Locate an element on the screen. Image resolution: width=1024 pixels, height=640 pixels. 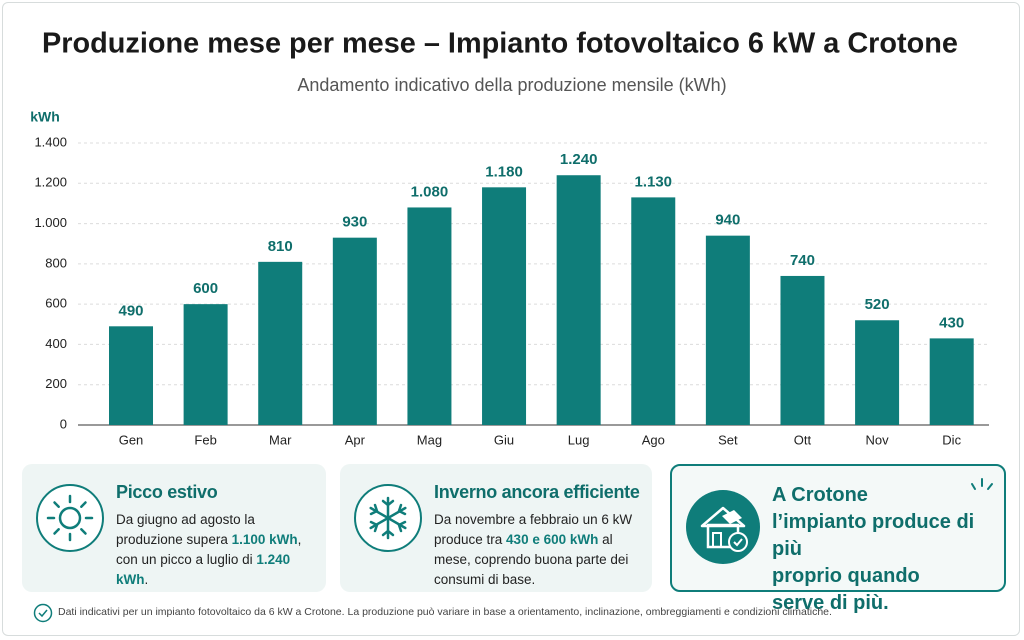
highlight-value: 1.100 kWh is located at coordinates (264, 539).